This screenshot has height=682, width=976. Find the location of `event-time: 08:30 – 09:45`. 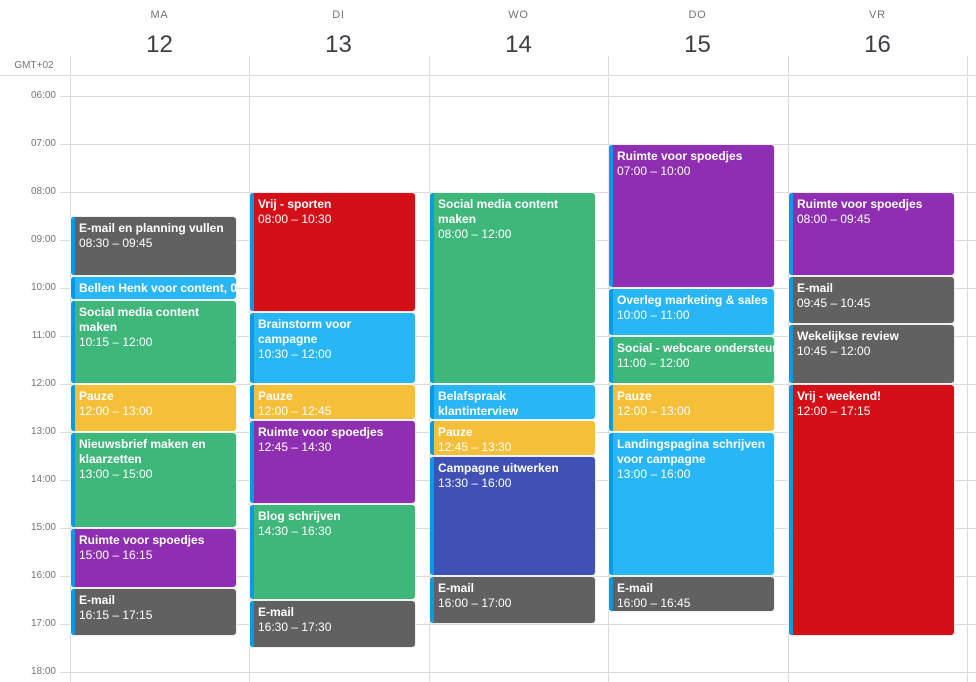

event-time: 08:30 – 09:45 is located at coordinates (116, 243).